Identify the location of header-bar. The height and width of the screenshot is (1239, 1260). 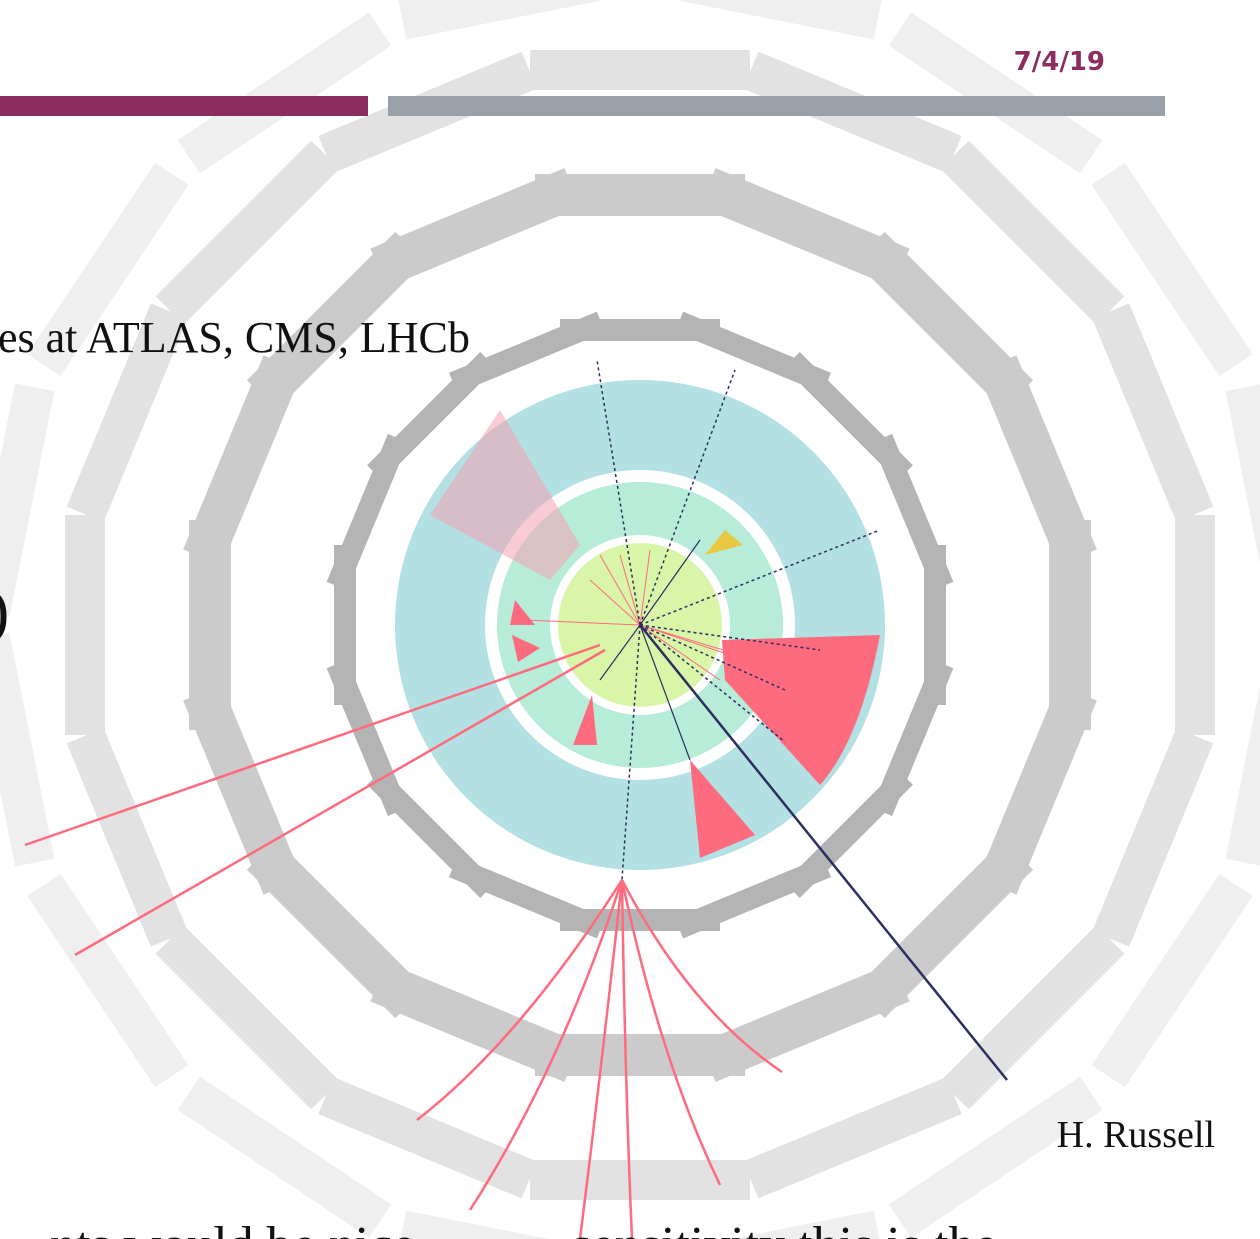
(776, 106).